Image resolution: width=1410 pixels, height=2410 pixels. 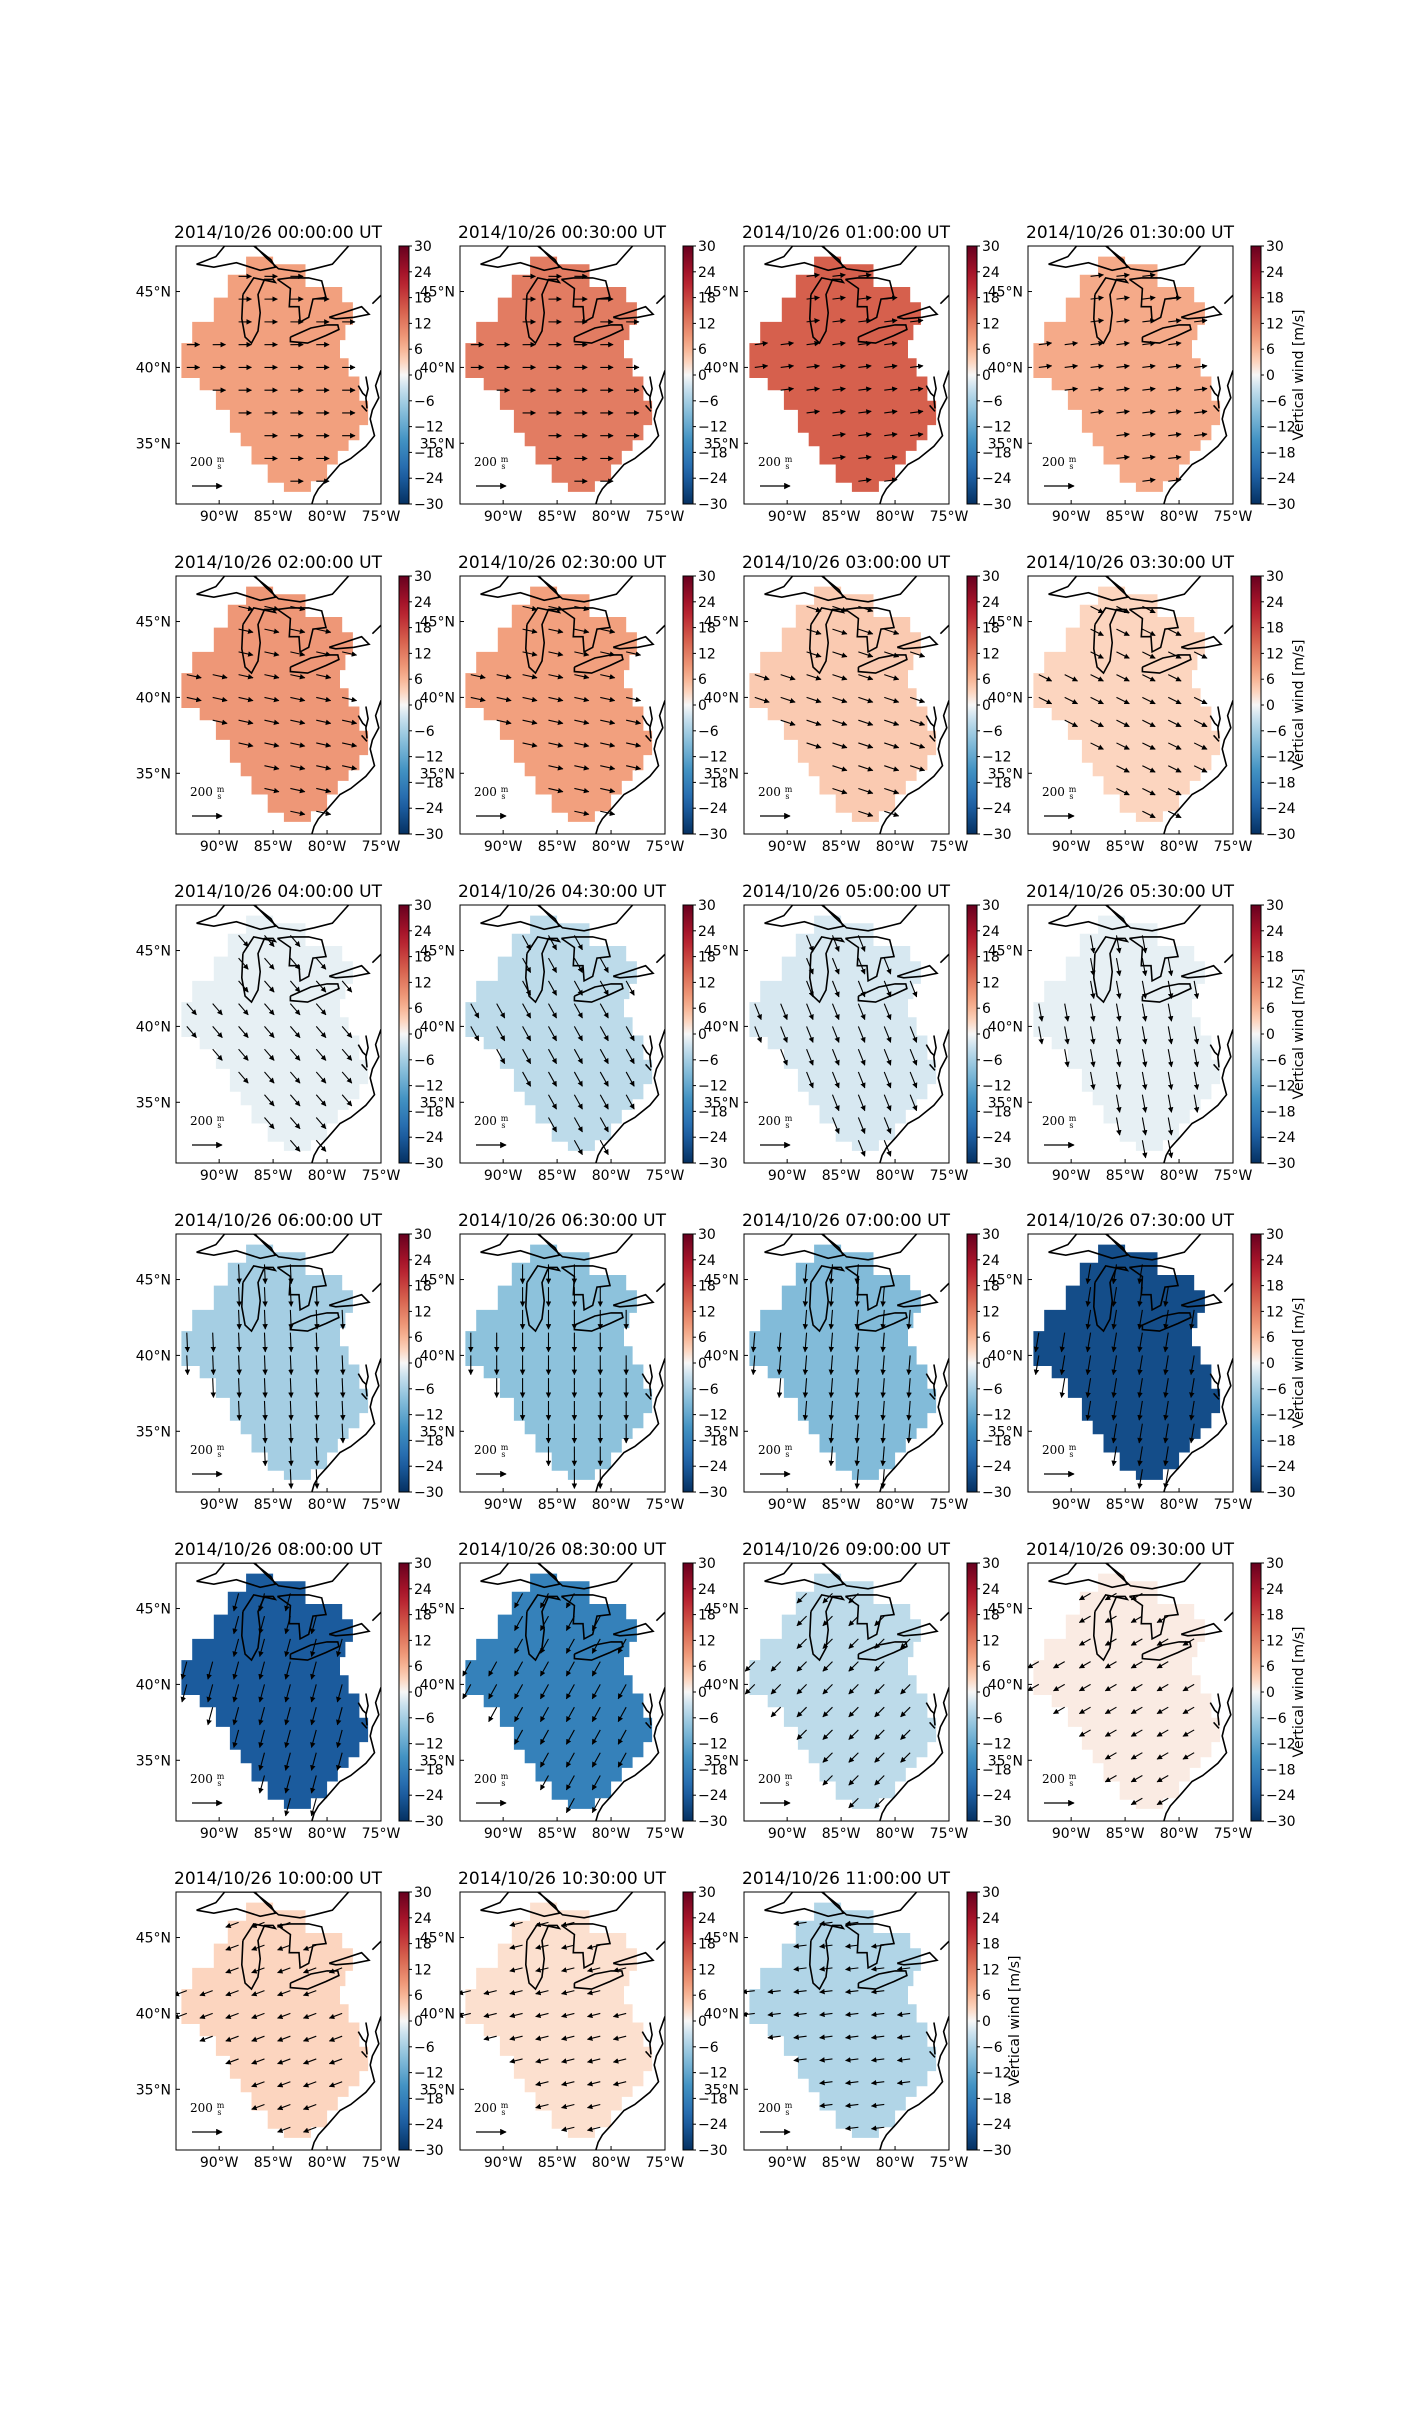 I want to click on panel-title: 2014/10/26 06:30:00 UT, so click(x=562, y=1221).